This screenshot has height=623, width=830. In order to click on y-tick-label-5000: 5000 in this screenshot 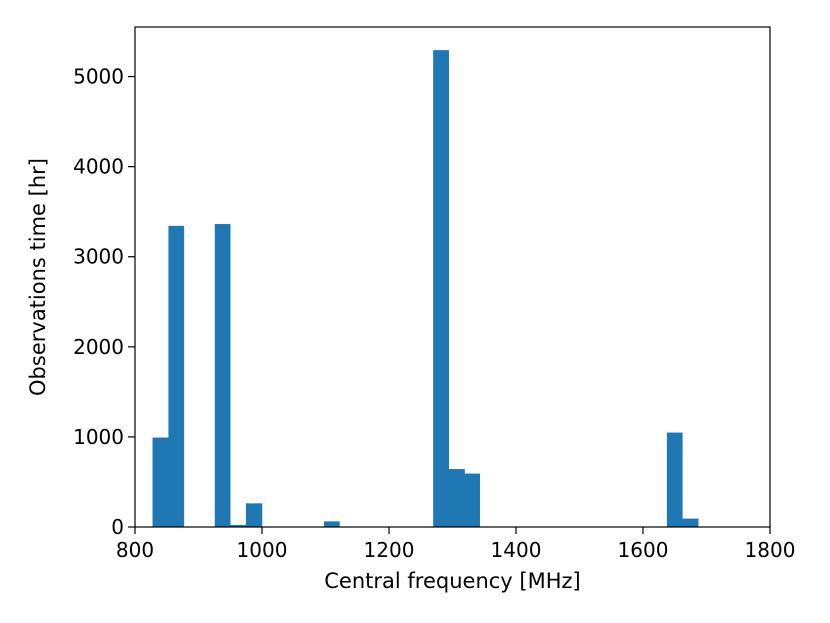, I will do `click(98, 77)`.